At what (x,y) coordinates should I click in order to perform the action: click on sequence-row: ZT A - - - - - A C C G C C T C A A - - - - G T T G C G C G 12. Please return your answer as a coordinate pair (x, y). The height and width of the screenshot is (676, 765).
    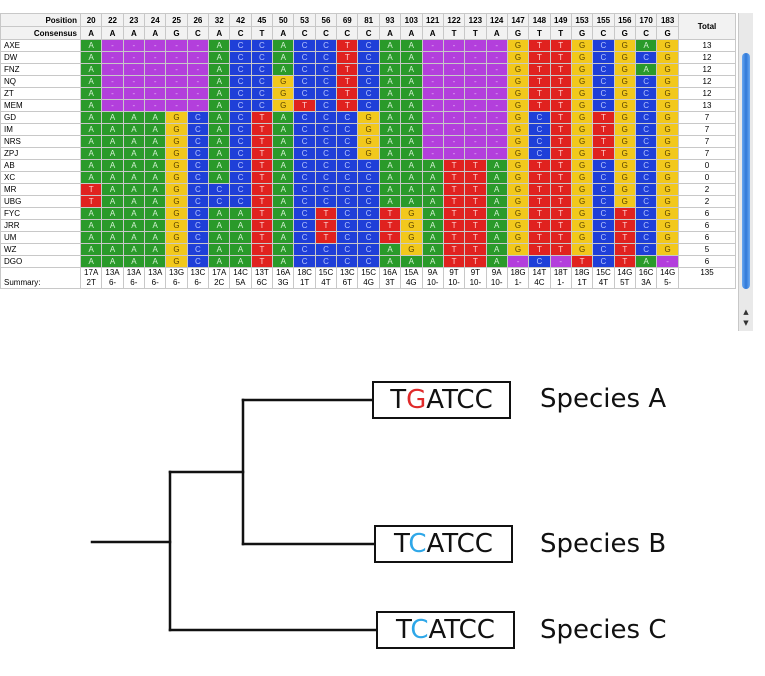
    Looking at the image, I should click on (368, 93).